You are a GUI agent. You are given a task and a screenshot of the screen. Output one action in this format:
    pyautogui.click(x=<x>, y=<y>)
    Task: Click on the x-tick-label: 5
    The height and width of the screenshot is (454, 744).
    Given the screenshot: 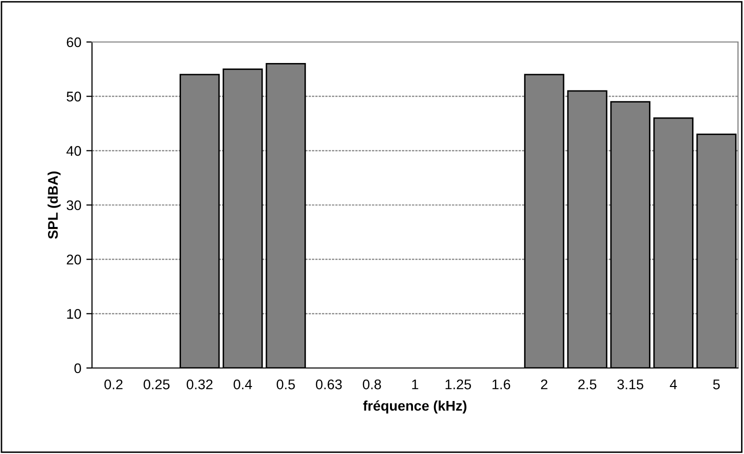 What is the action you would take?
    pyautogui.click(x=716, y=385)
    